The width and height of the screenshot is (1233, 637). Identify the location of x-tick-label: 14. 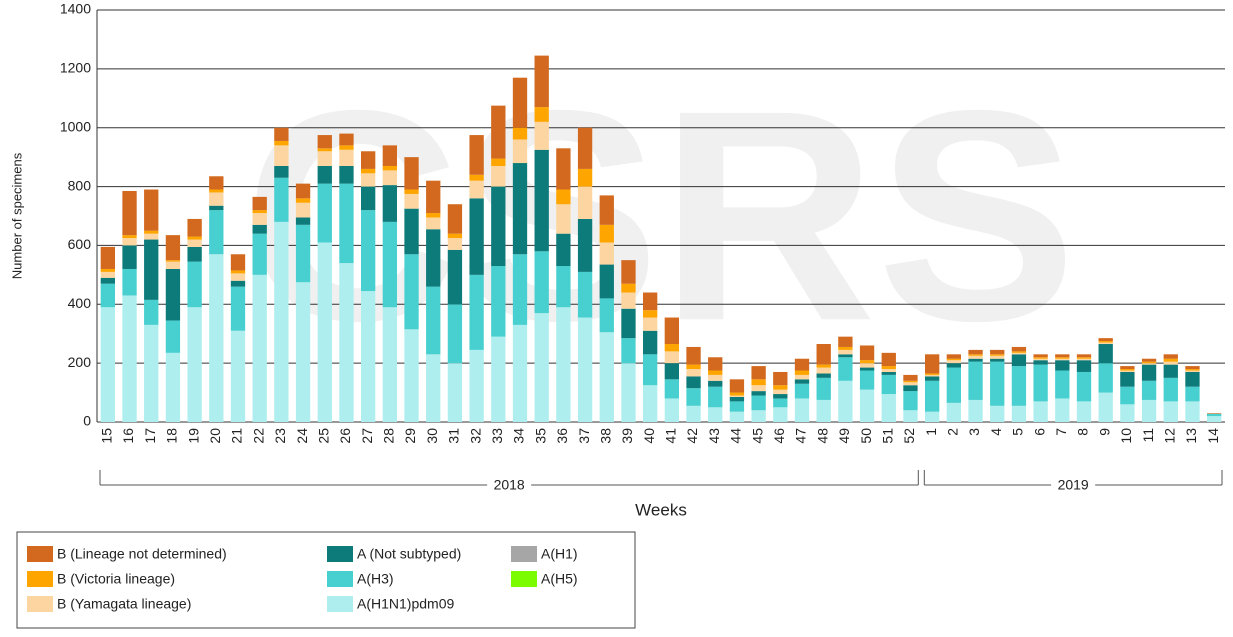
(1213, 436).